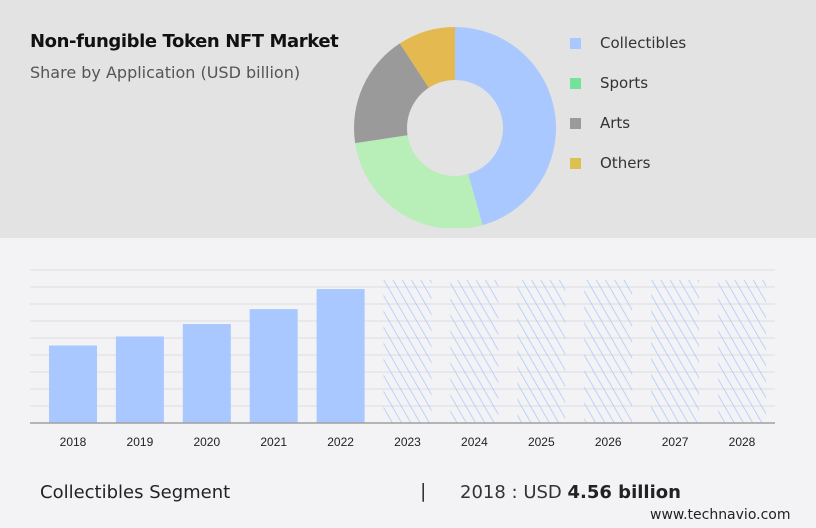 Image resolution: width=816 pixels, height=528 pixels. Describe the element at coordinates (720, 515) in the screenshot. I see `source-link: www.technavio.com` at that location.